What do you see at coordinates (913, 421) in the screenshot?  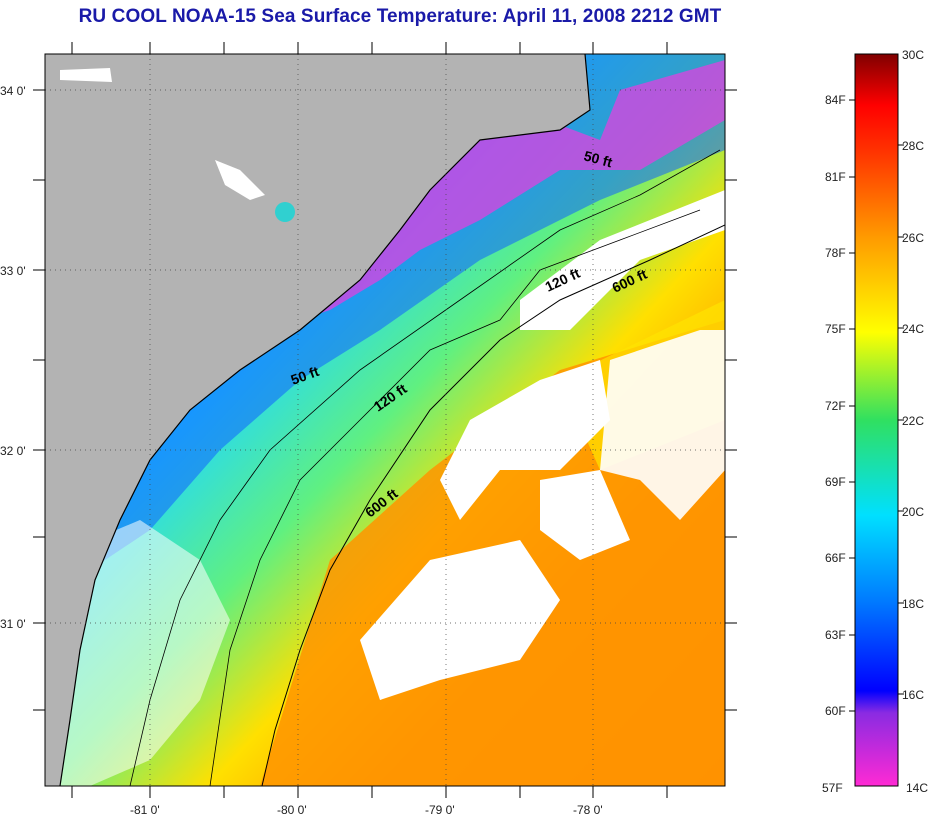 I see `colorbar-label-c: 22C` at bounding box center [913, 421].